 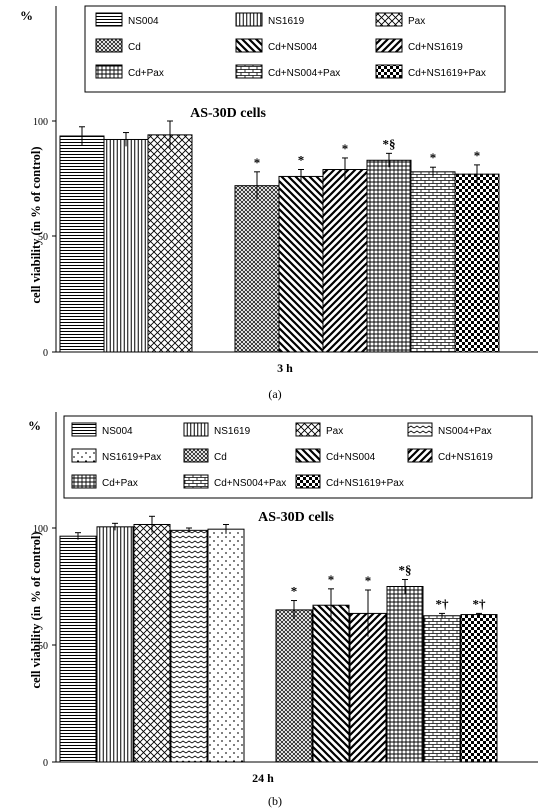 I want to click on legend-label-ns1619-pax: NS1619+Pax, so click(x=131, y=457).